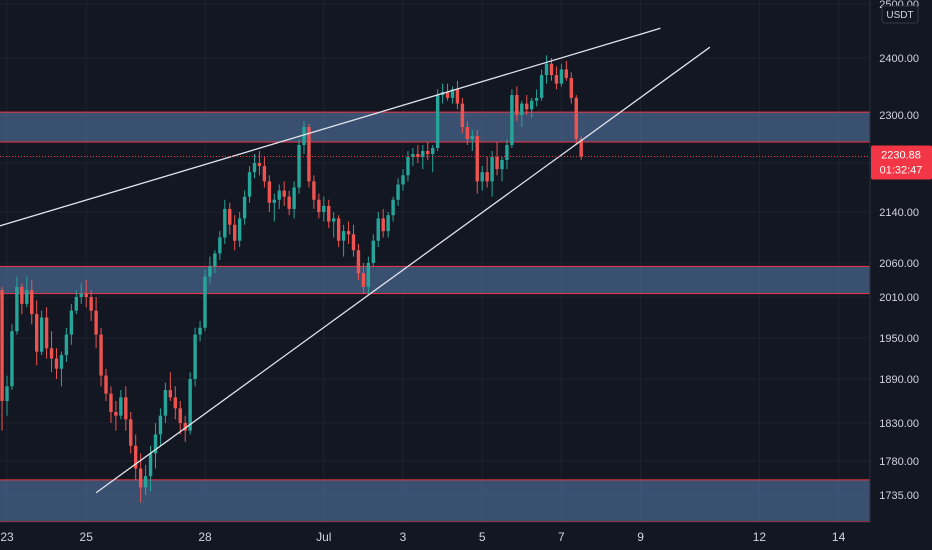  What do you see at coordinates (403, 537) in the screenshot?
I see `time-tick-label: 3` at bounding box center [403, 537].